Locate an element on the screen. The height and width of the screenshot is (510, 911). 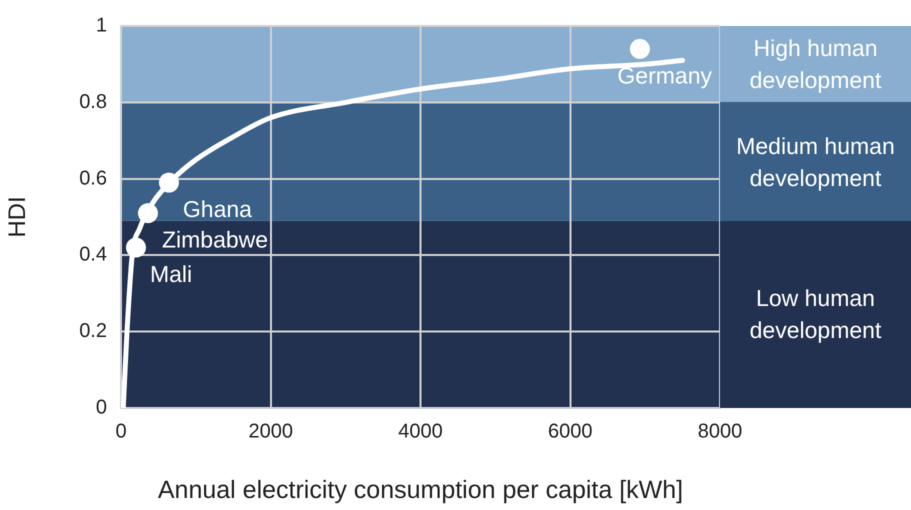
x-tick-label: 4000 is located at coordinates (420, 431).